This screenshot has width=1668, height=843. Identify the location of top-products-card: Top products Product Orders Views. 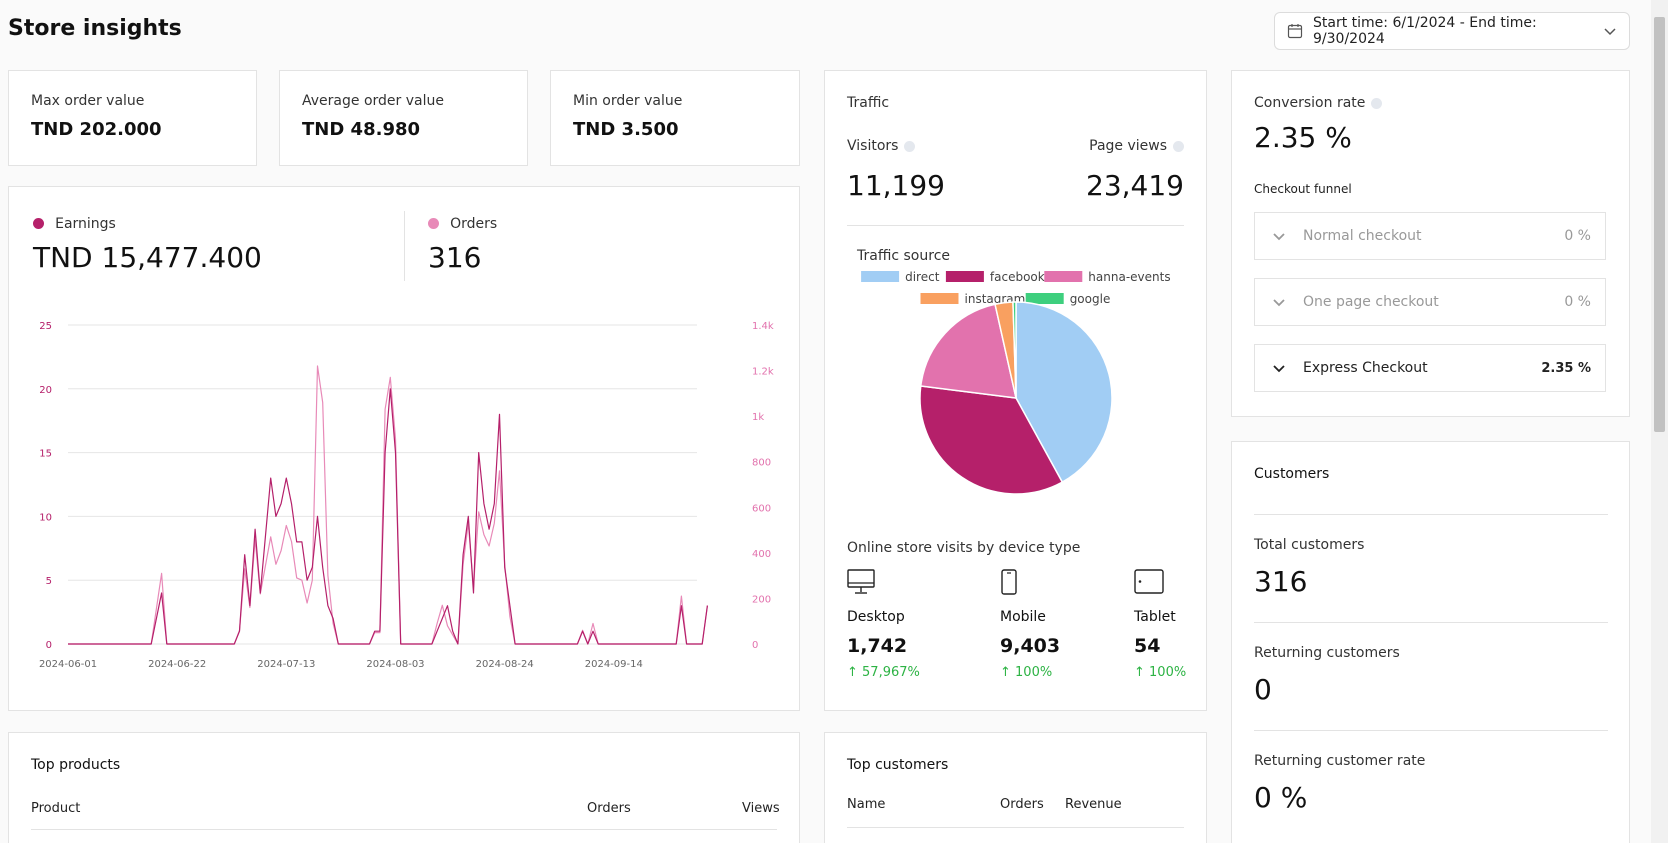
(404, 787).